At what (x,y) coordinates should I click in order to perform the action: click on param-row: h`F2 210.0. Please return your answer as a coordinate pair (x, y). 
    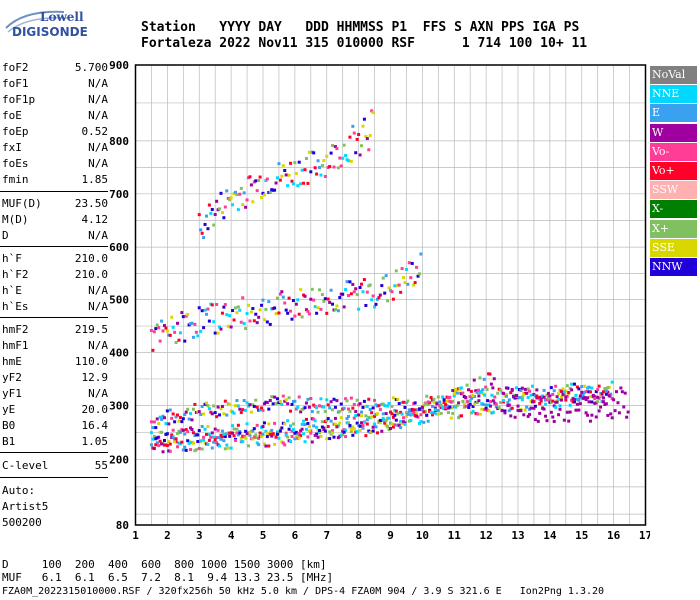
    Looking at the image, I should click on (55, 275).